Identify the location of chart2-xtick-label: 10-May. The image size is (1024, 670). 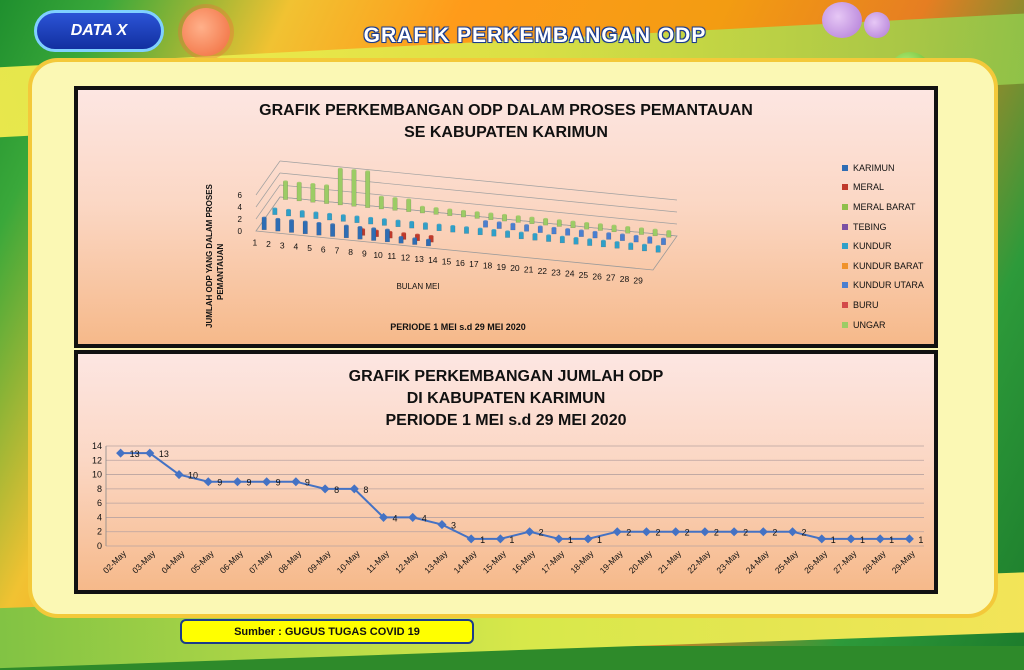
(349, 562).